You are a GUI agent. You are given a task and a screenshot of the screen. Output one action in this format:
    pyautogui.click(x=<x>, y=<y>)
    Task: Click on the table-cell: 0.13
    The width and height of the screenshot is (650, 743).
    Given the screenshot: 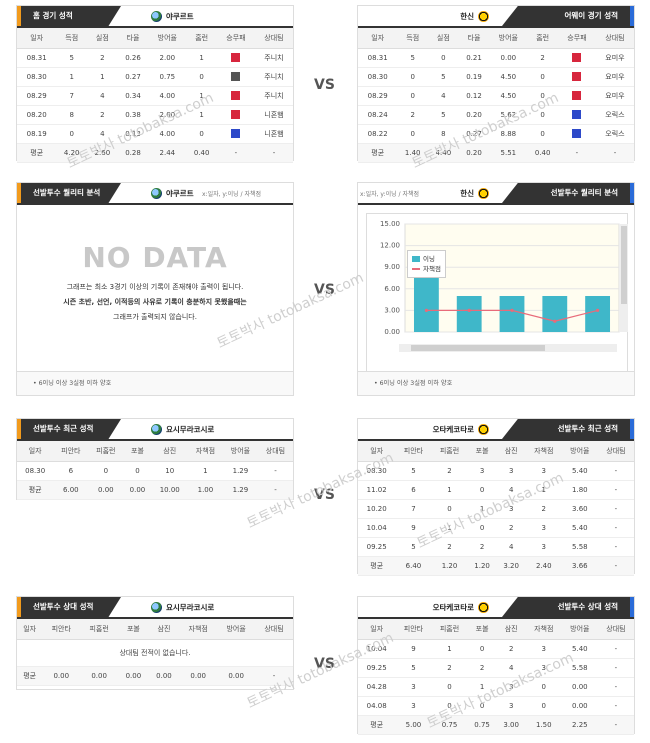 What is the action you would take?
    pyautogui.click(x=133, y=134)
    